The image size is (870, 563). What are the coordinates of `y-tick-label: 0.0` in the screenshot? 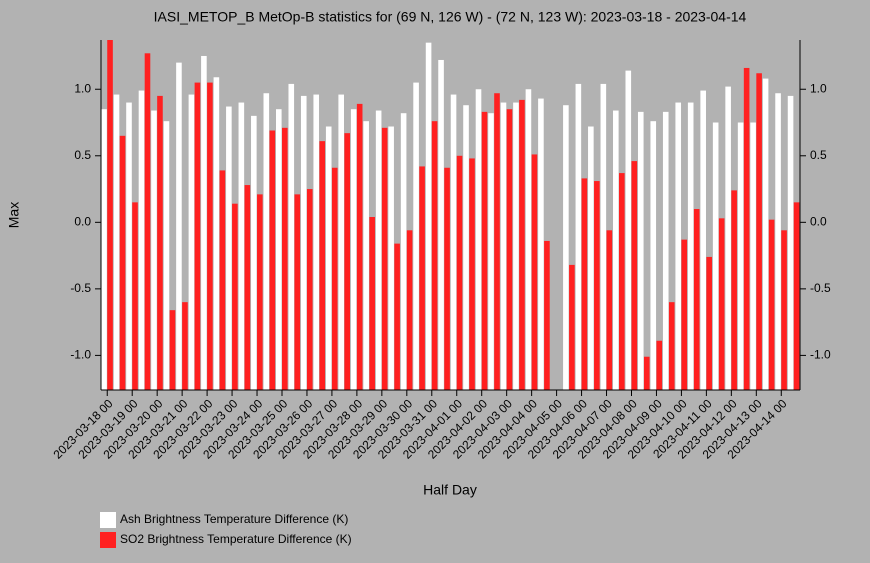 It's located at (82, 221).